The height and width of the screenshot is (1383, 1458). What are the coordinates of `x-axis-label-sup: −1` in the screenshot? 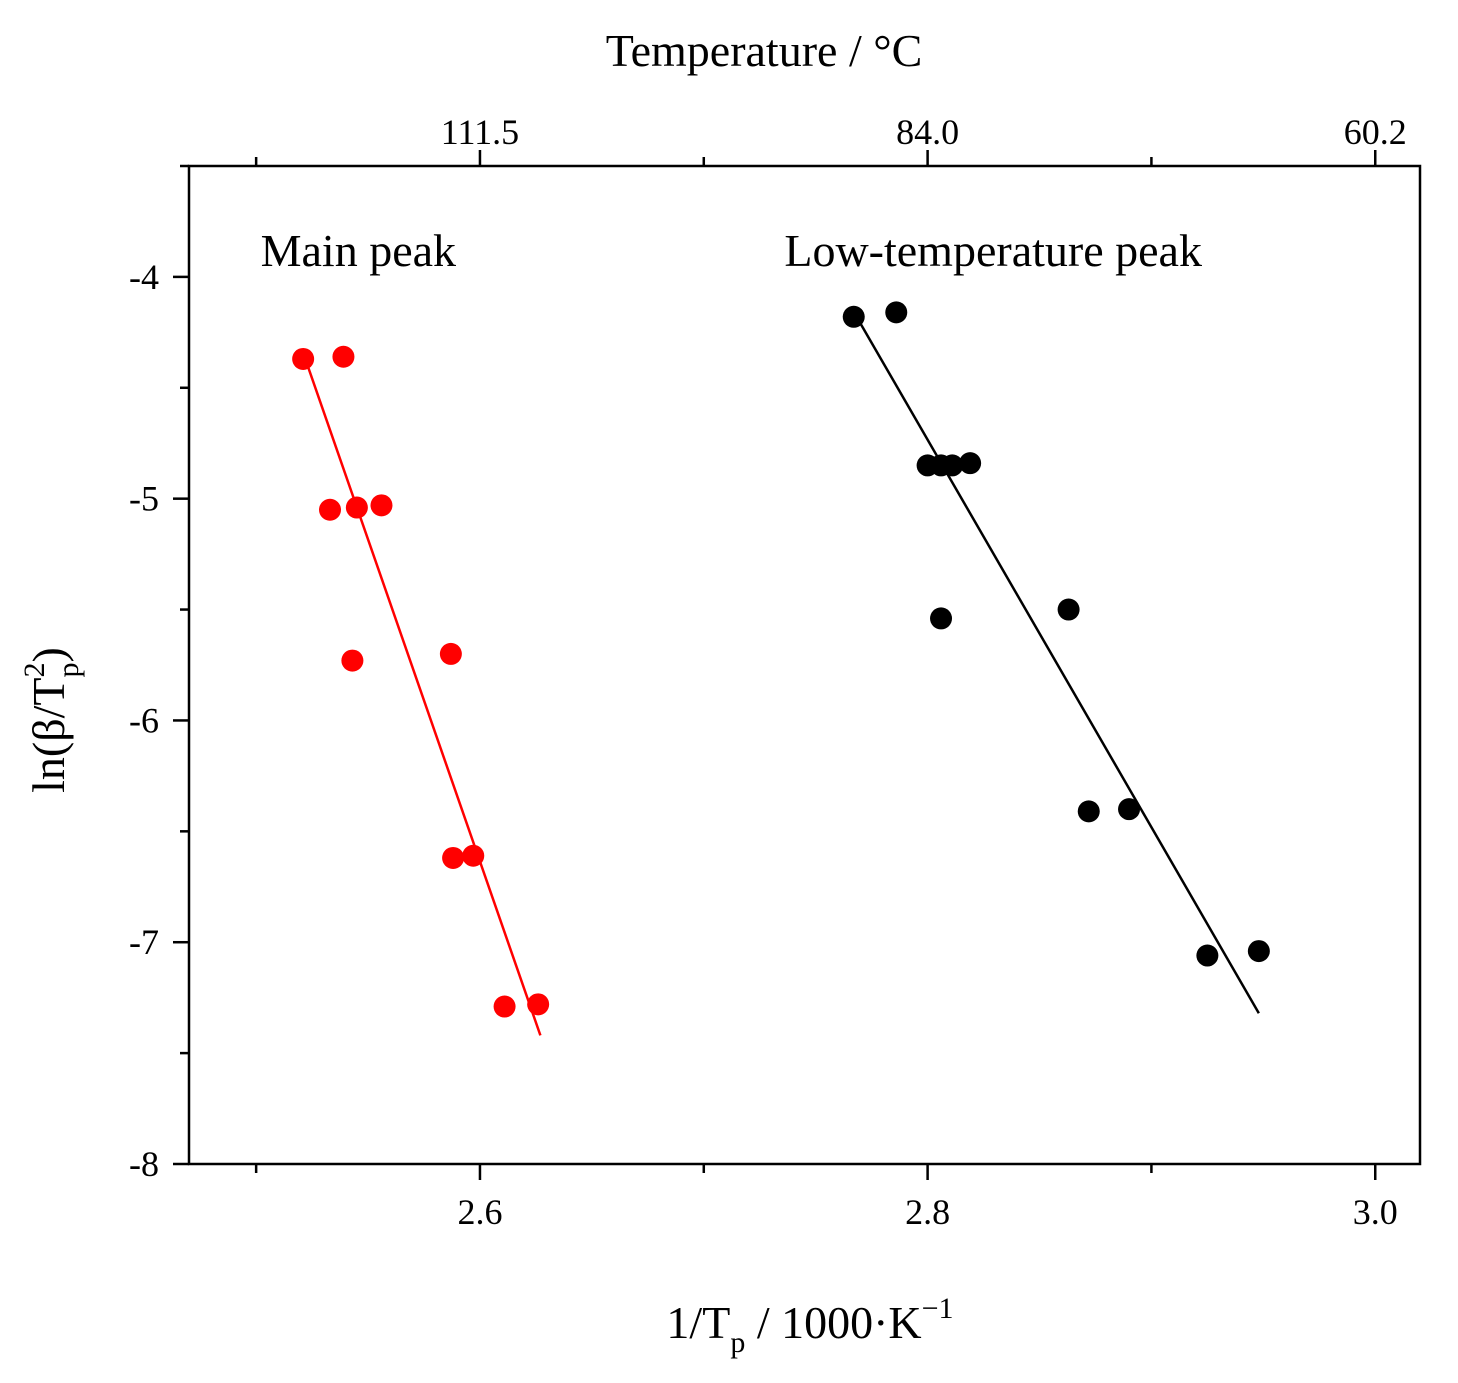 It's located at (938, 1308).